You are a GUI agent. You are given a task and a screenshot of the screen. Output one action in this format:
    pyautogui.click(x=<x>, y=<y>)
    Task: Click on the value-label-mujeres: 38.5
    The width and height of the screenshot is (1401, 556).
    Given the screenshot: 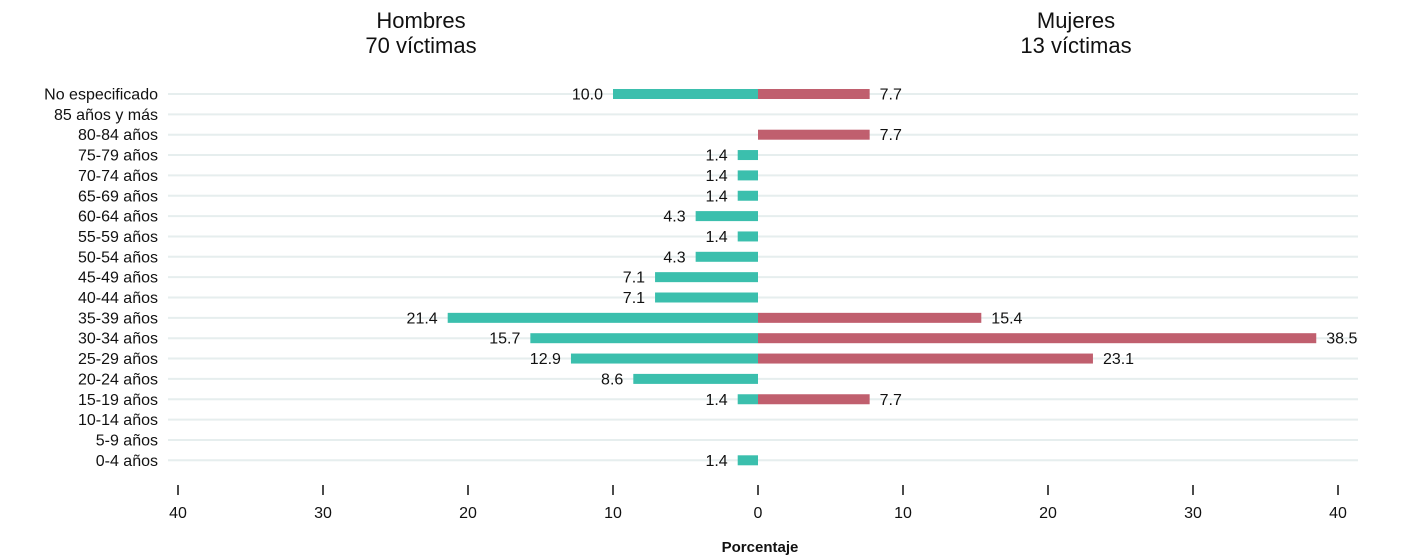 What is the action you would take?
    pyautogui.click(x=1341, y=339)
    